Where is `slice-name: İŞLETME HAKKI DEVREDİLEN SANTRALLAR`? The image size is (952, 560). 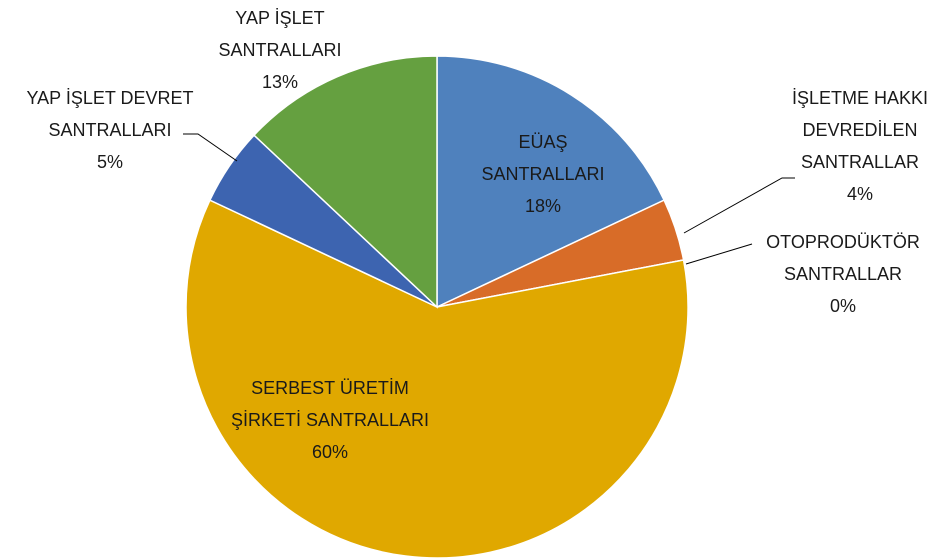
slice-name: İŞLETME HAKKI DEVREDİLEN SANTRALLAR is located at coordinates (860, 130).